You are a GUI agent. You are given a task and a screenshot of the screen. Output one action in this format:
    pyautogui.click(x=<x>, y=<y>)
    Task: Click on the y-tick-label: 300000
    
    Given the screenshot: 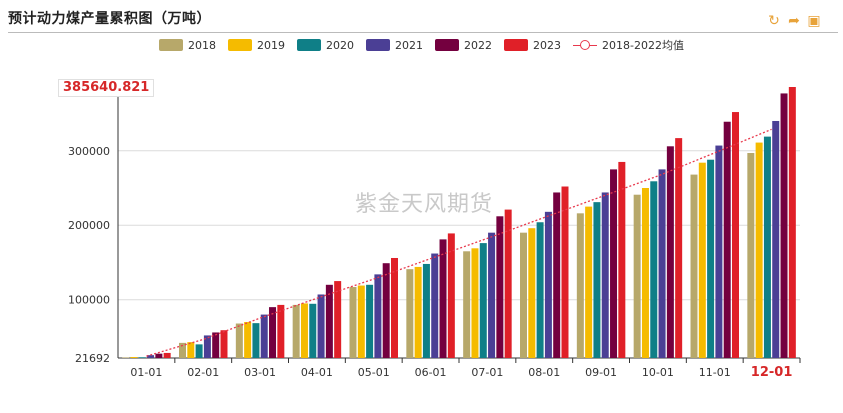 What is the action you would take?
    pyautogui.click(x=89, y=151)
    